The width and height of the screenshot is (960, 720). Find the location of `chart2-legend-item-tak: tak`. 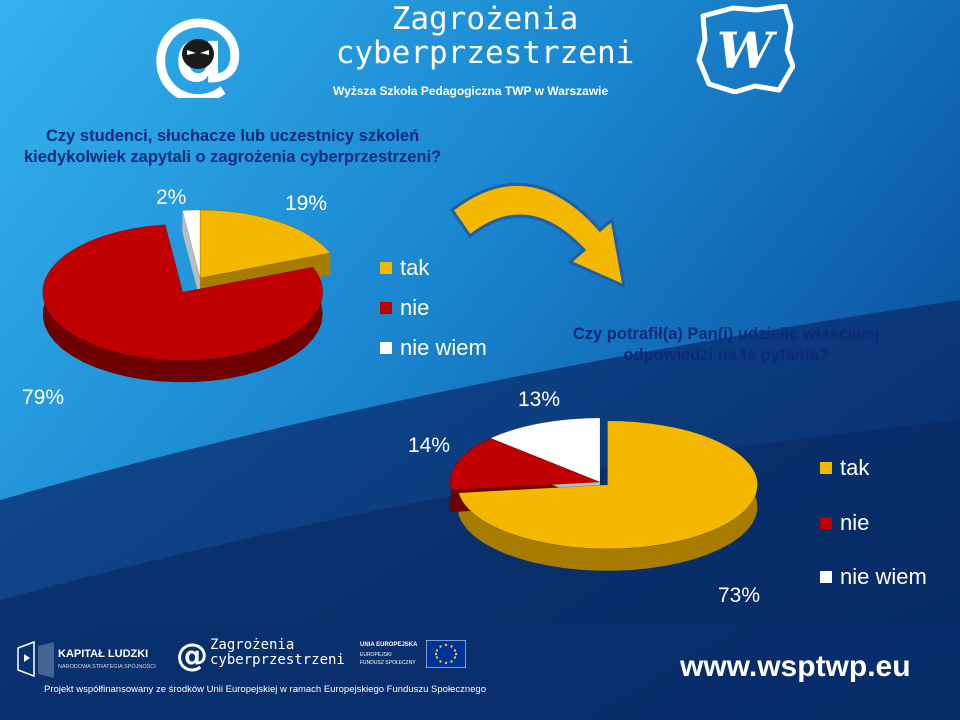

chart2-legend-item-tak: tak is located at coordinates (873, 468).